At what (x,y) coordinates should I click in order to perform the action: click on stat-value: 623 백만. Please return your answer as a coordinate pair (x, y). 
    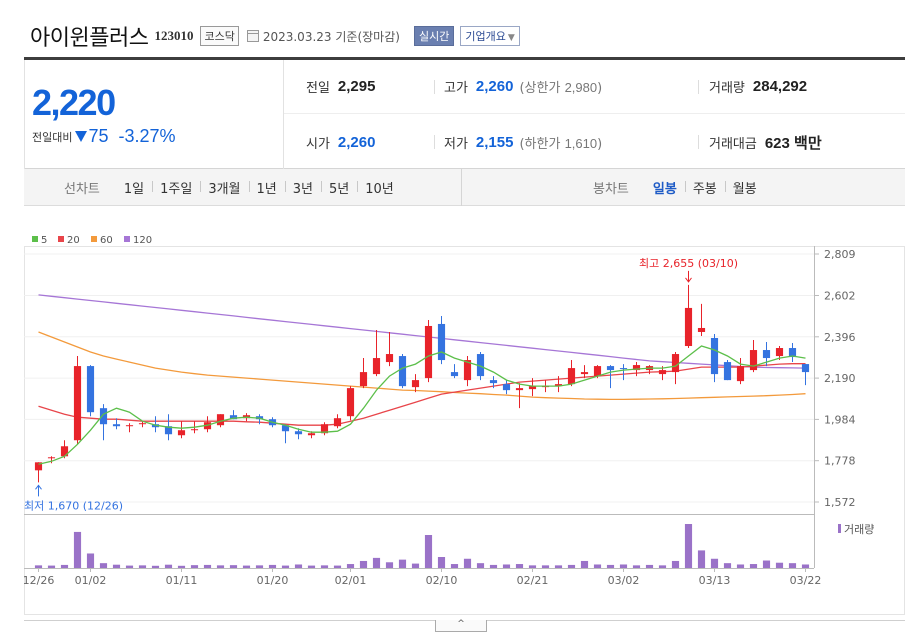
    Looking at the image, I should click on (793, 142).